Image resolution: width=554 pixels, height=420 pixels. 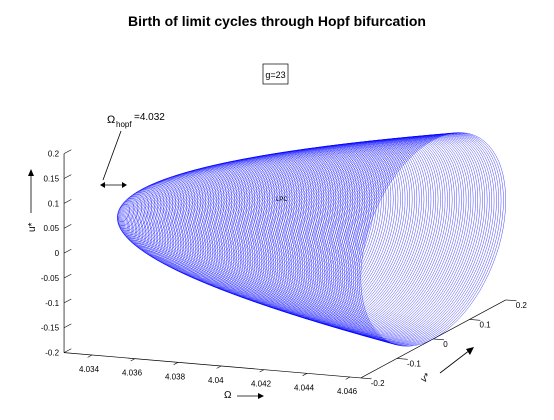 I want to click on y-tick-label: 0, so click(x=445, y=344).